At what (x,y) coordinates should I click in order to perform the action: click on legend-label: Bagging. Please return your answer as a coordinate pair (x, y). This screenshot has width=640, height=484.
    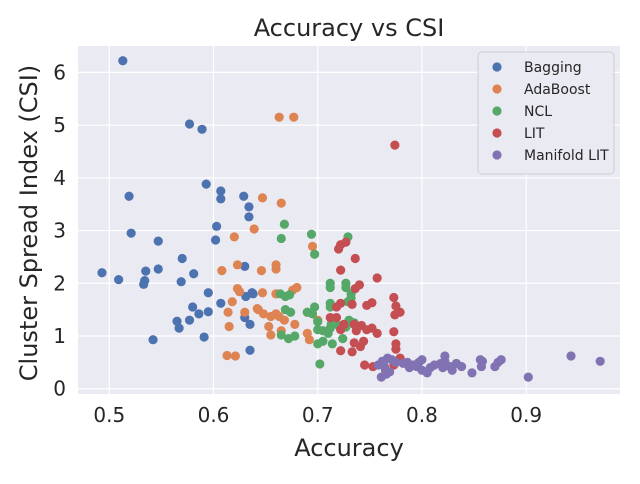
    Looking at the image, I should click on (553, 68).